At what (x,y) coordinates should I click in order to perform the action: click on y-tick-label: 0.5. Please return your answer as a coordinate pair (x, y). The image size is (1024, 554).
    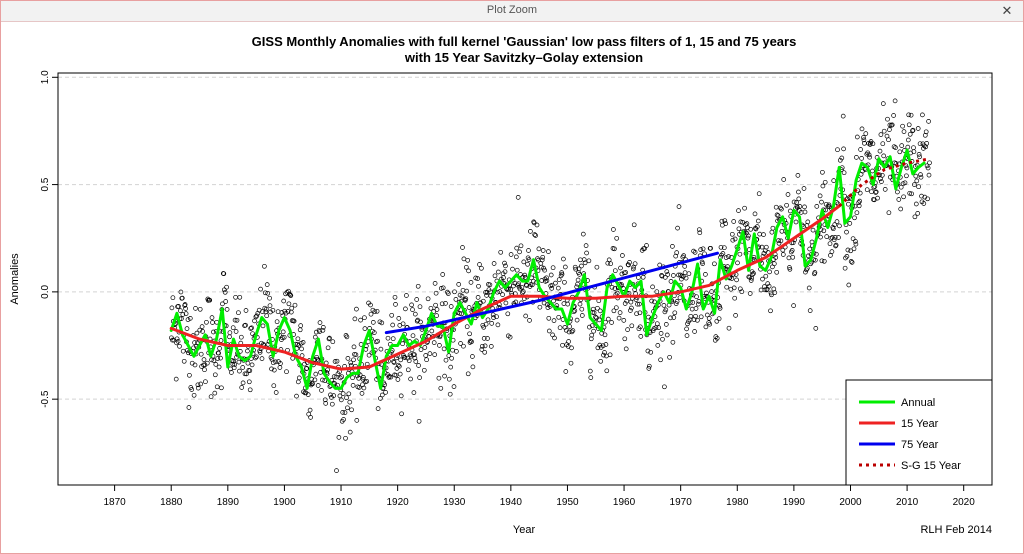
    Looking at the image, I should click on (45, 184).